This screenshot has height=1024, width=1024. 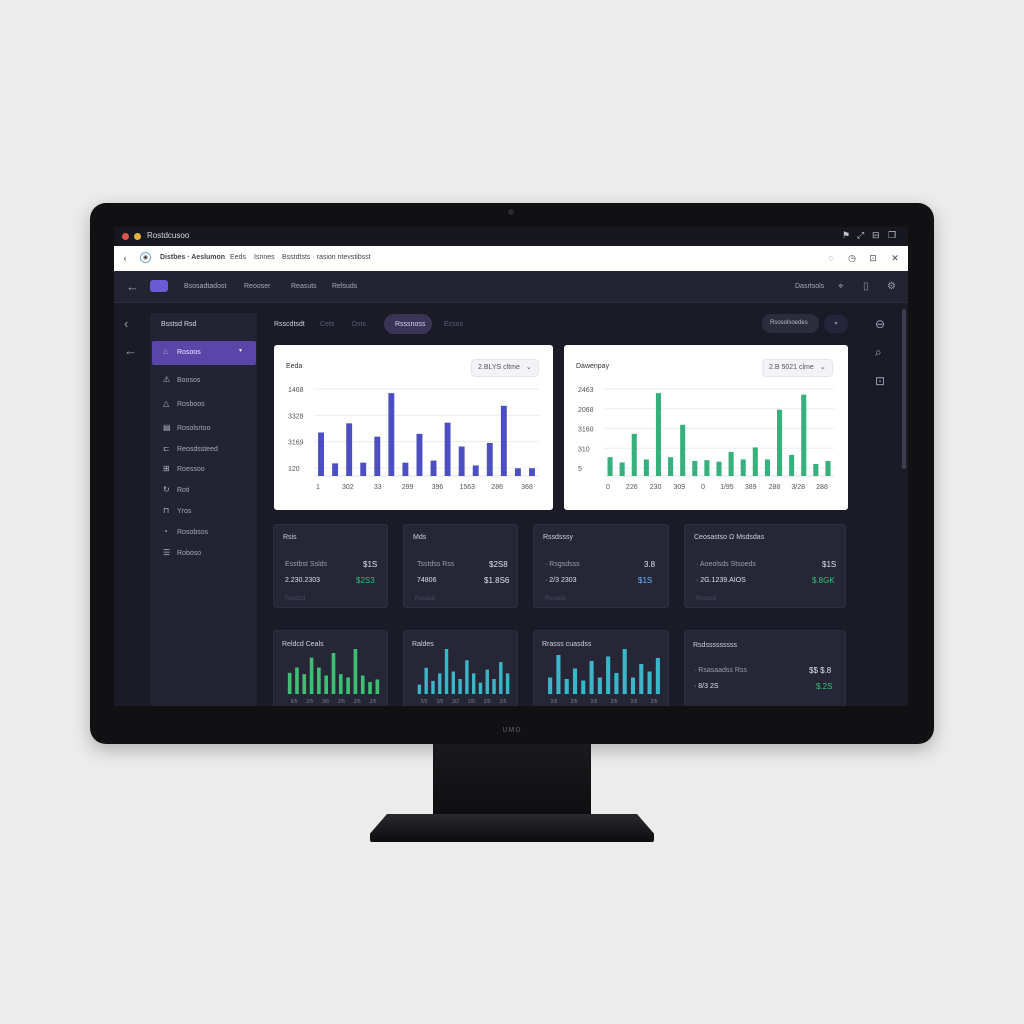 What do you see at coordinates (852, 258) in the screenshot?
I see `history-icon: ◷` at bounding box center [852, 258].